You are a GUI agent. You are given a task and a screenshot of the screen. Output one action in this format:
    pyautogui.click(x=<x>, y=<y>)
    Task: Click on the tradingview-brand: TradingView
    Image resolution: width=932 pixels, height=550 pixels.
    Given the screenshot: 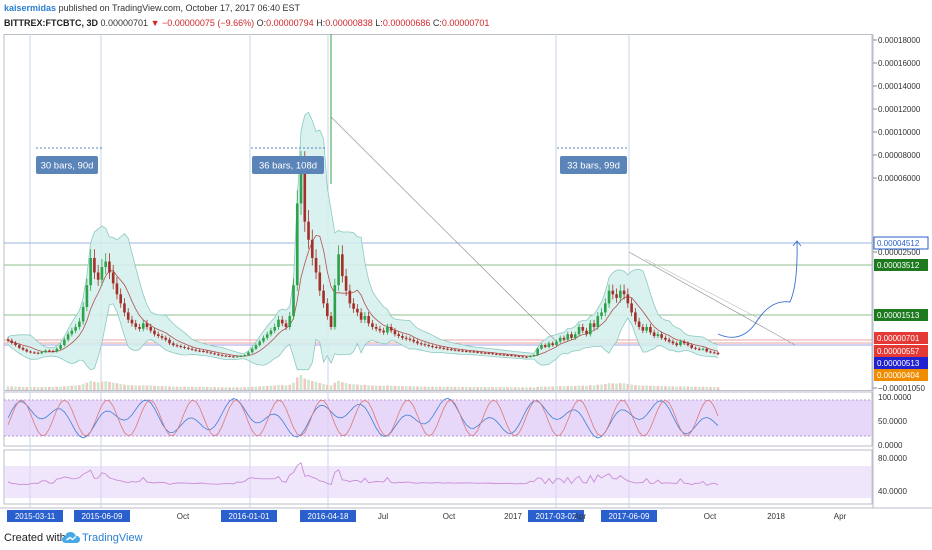 What is the action you would take?
    pyautogui.click(x=112, y=538)
    